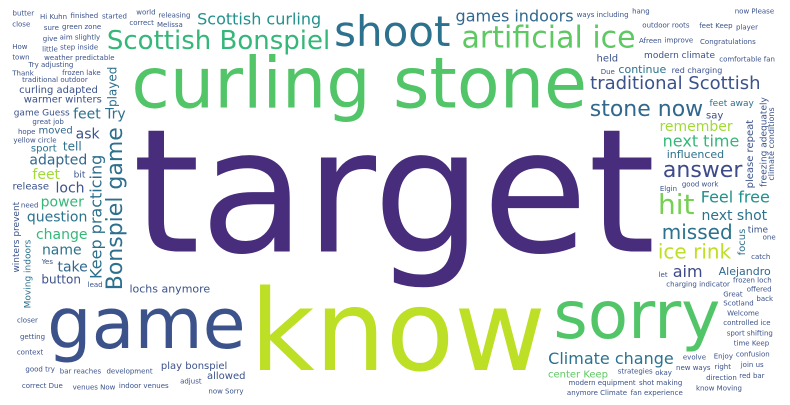 This screenshot has height=405, width=790. I want to click on cloud-word: missed, so click(697, 232).